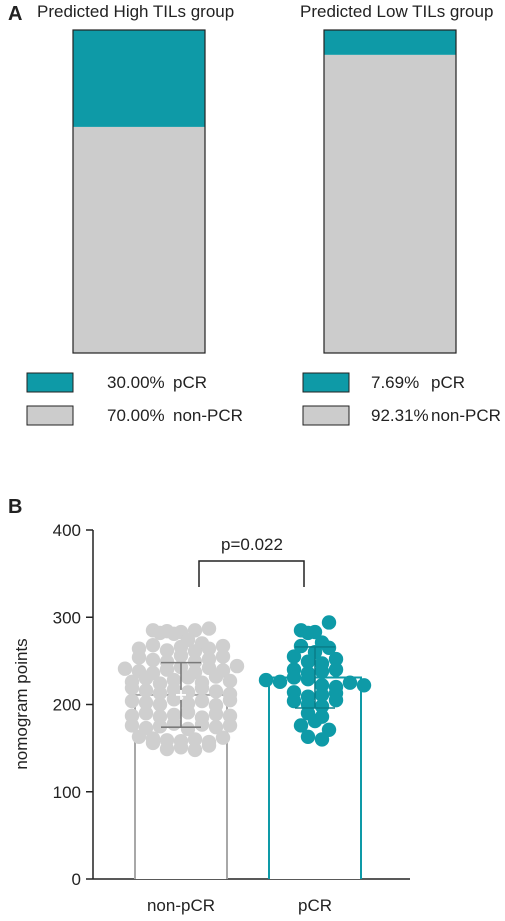 The image size is (505, 921). Describe the element at coordinates (15, 14) in the screenshot. I see `panel-a-label: A` at that location.